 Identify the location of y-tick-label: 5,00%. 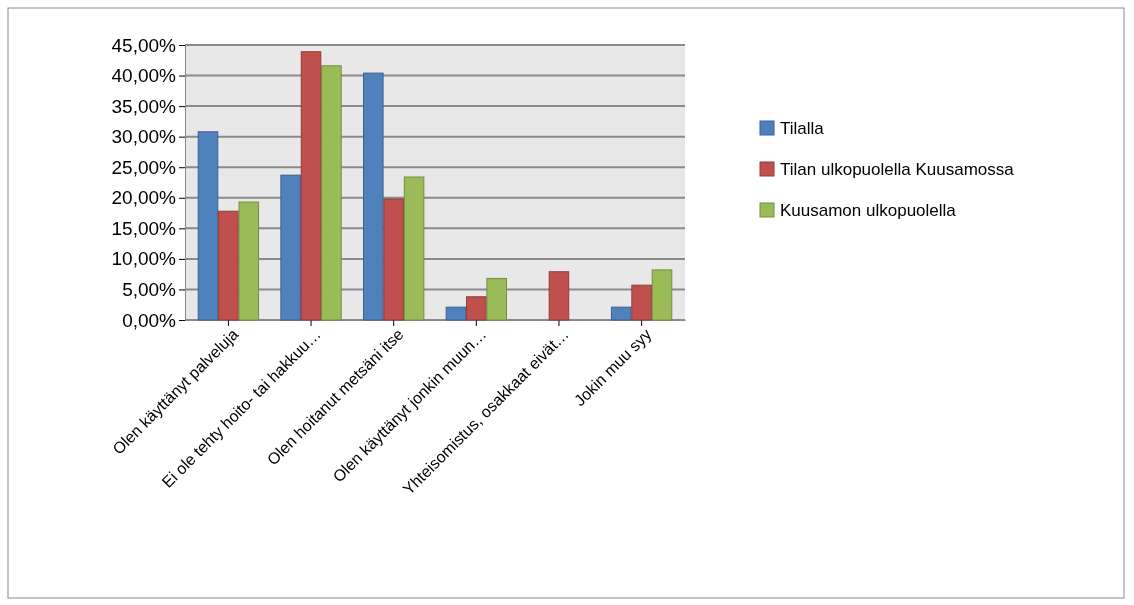
(149, 290).